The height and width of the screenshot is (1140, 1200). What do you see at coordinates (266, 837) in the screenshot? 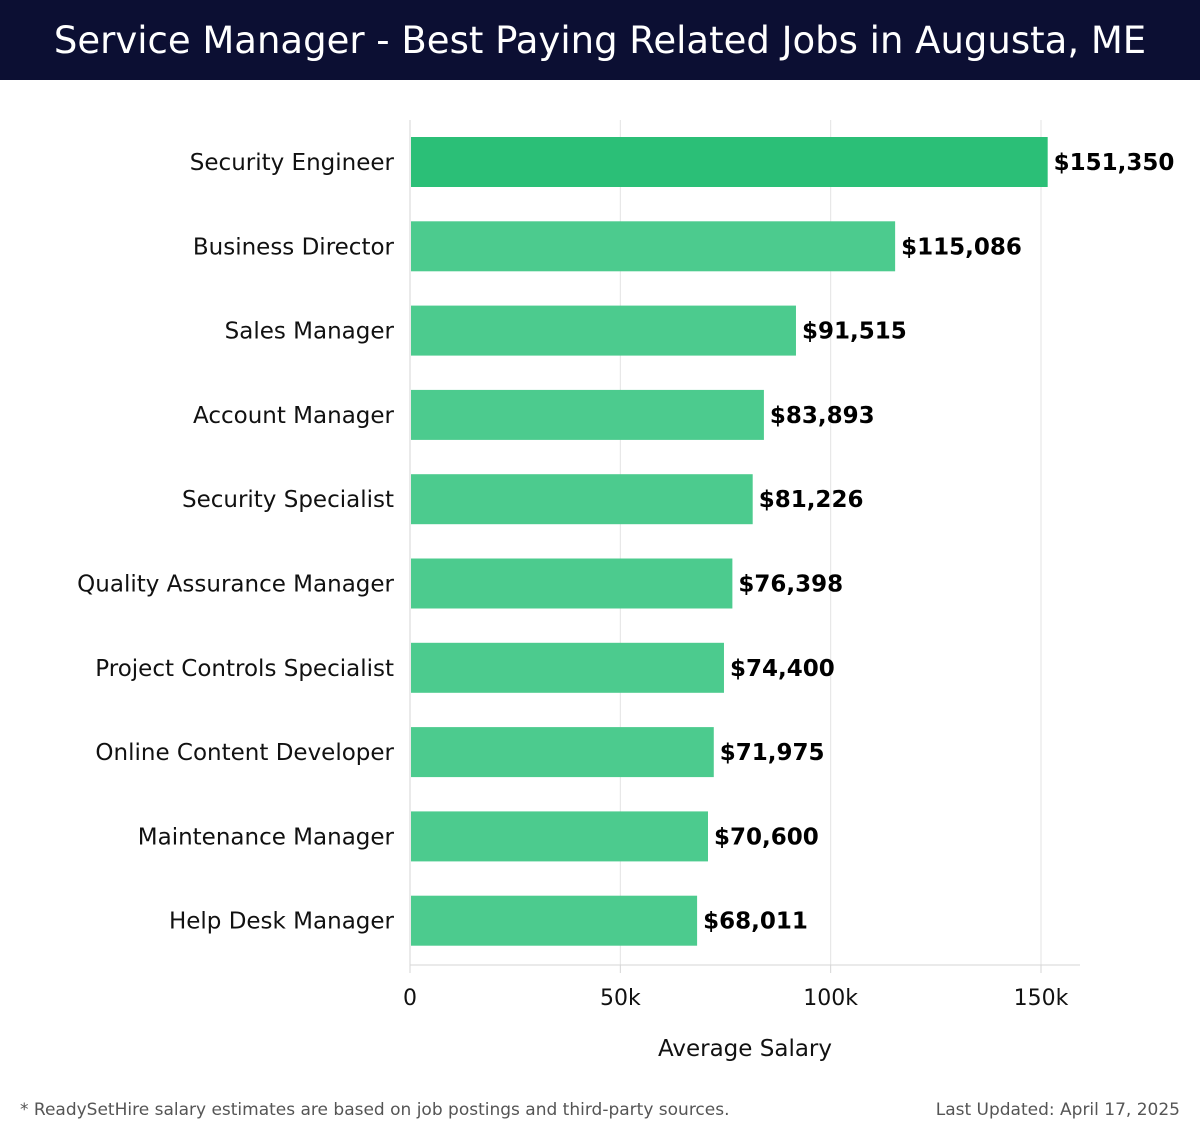
I see `category-label: Maintenance Manager` at bounding box center [266, 837].